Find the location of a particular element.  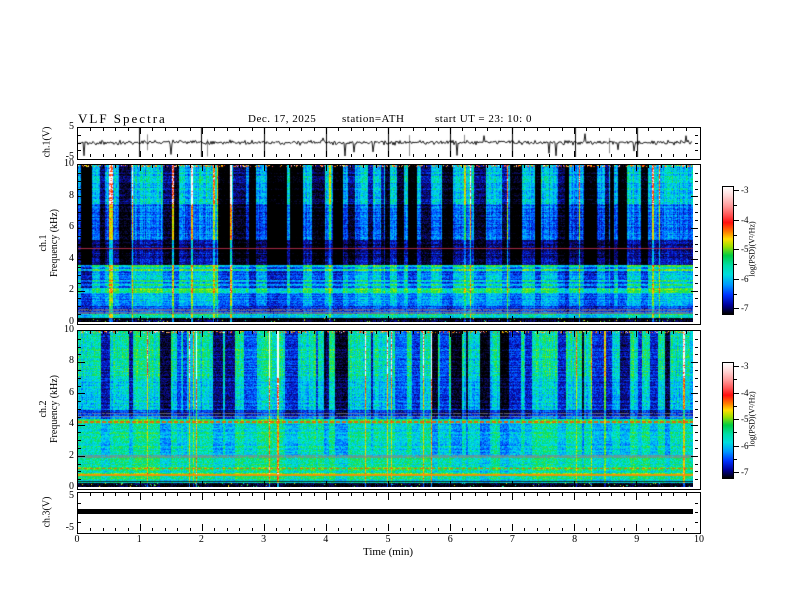

time-xtick-label: 6 is located at coordinates (450, 539).